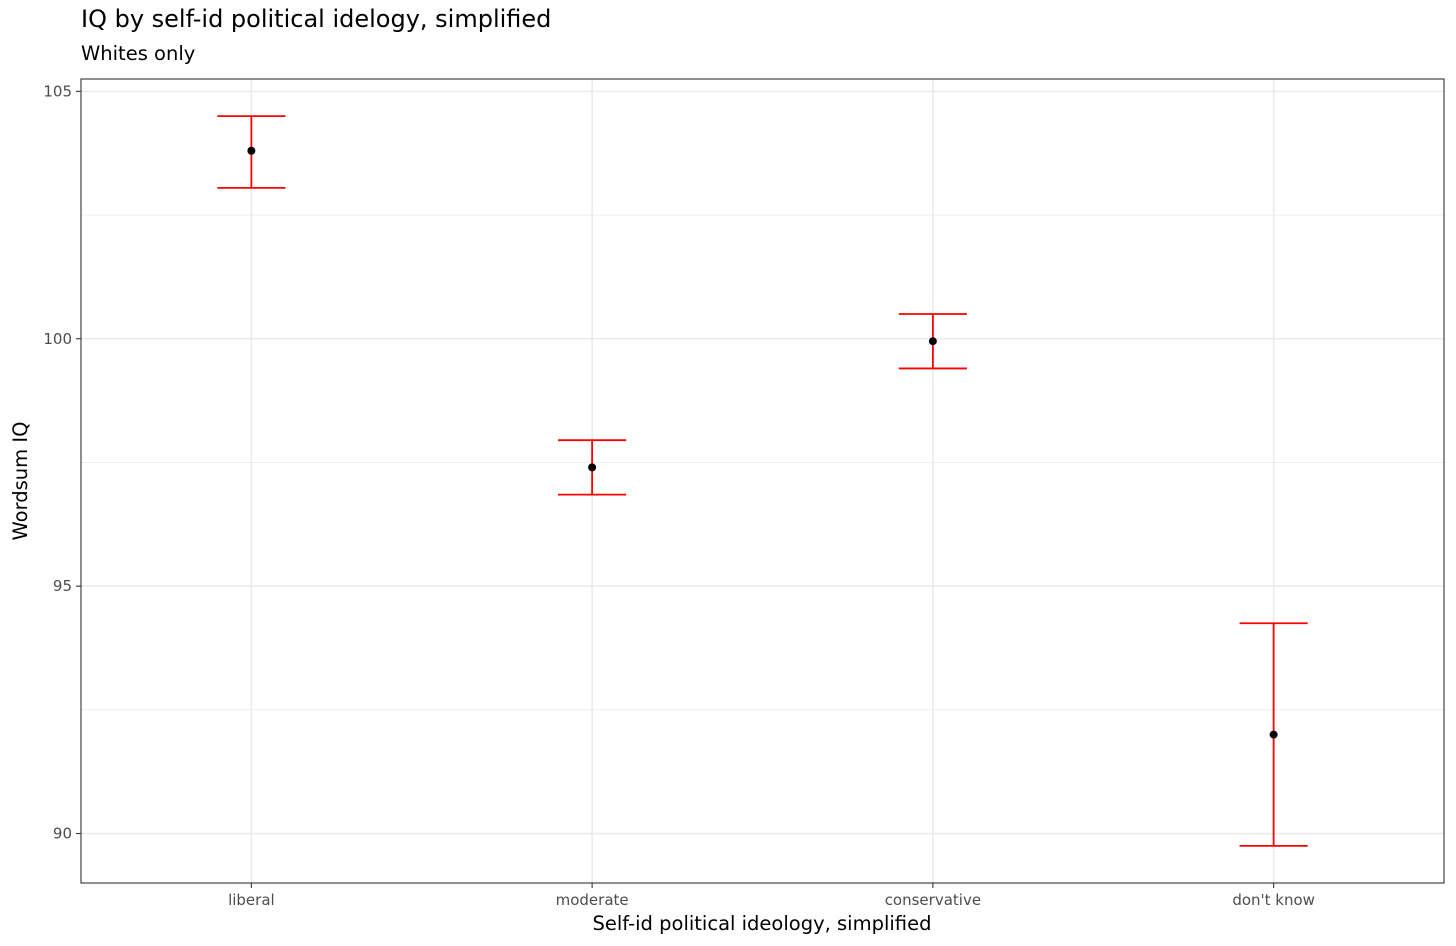 The image size is (1456, 946). Describe the element at coordinates (62, 834) in the screenshot. I see `y-tick-label: 90` at that location.